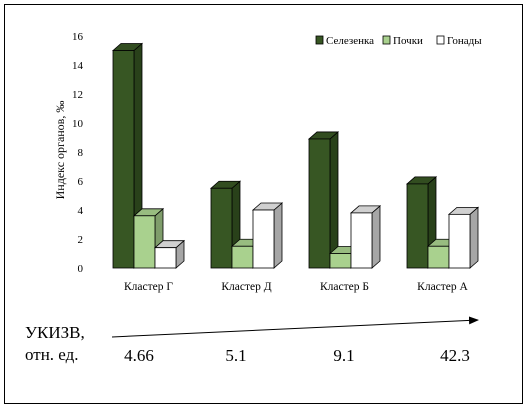 This screenshot has width=530, height=413. Describe the element at coordinates (139, 355) in the screenshot. I see `footer-value-1: 4.66` at that location.